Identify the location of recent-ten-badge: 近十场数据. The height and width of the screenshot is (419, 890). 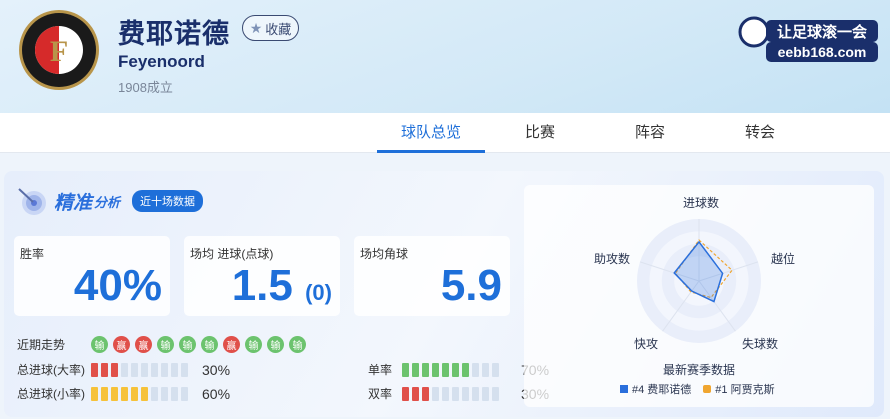
(168, 201).